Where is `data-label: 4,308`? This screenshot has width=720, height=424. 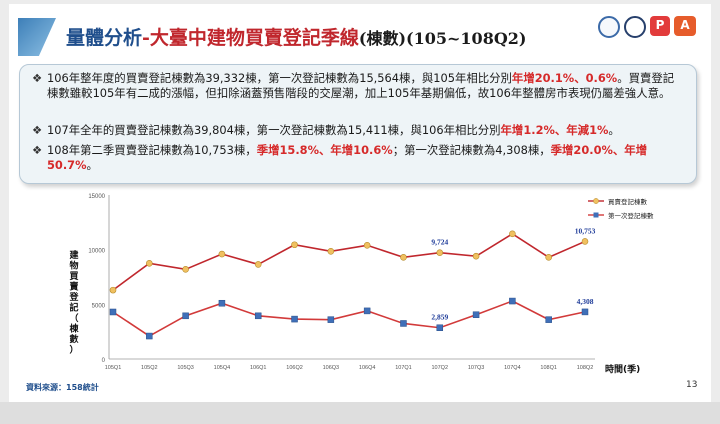 data-label: 4,308 is located at coordinates (585, 301).